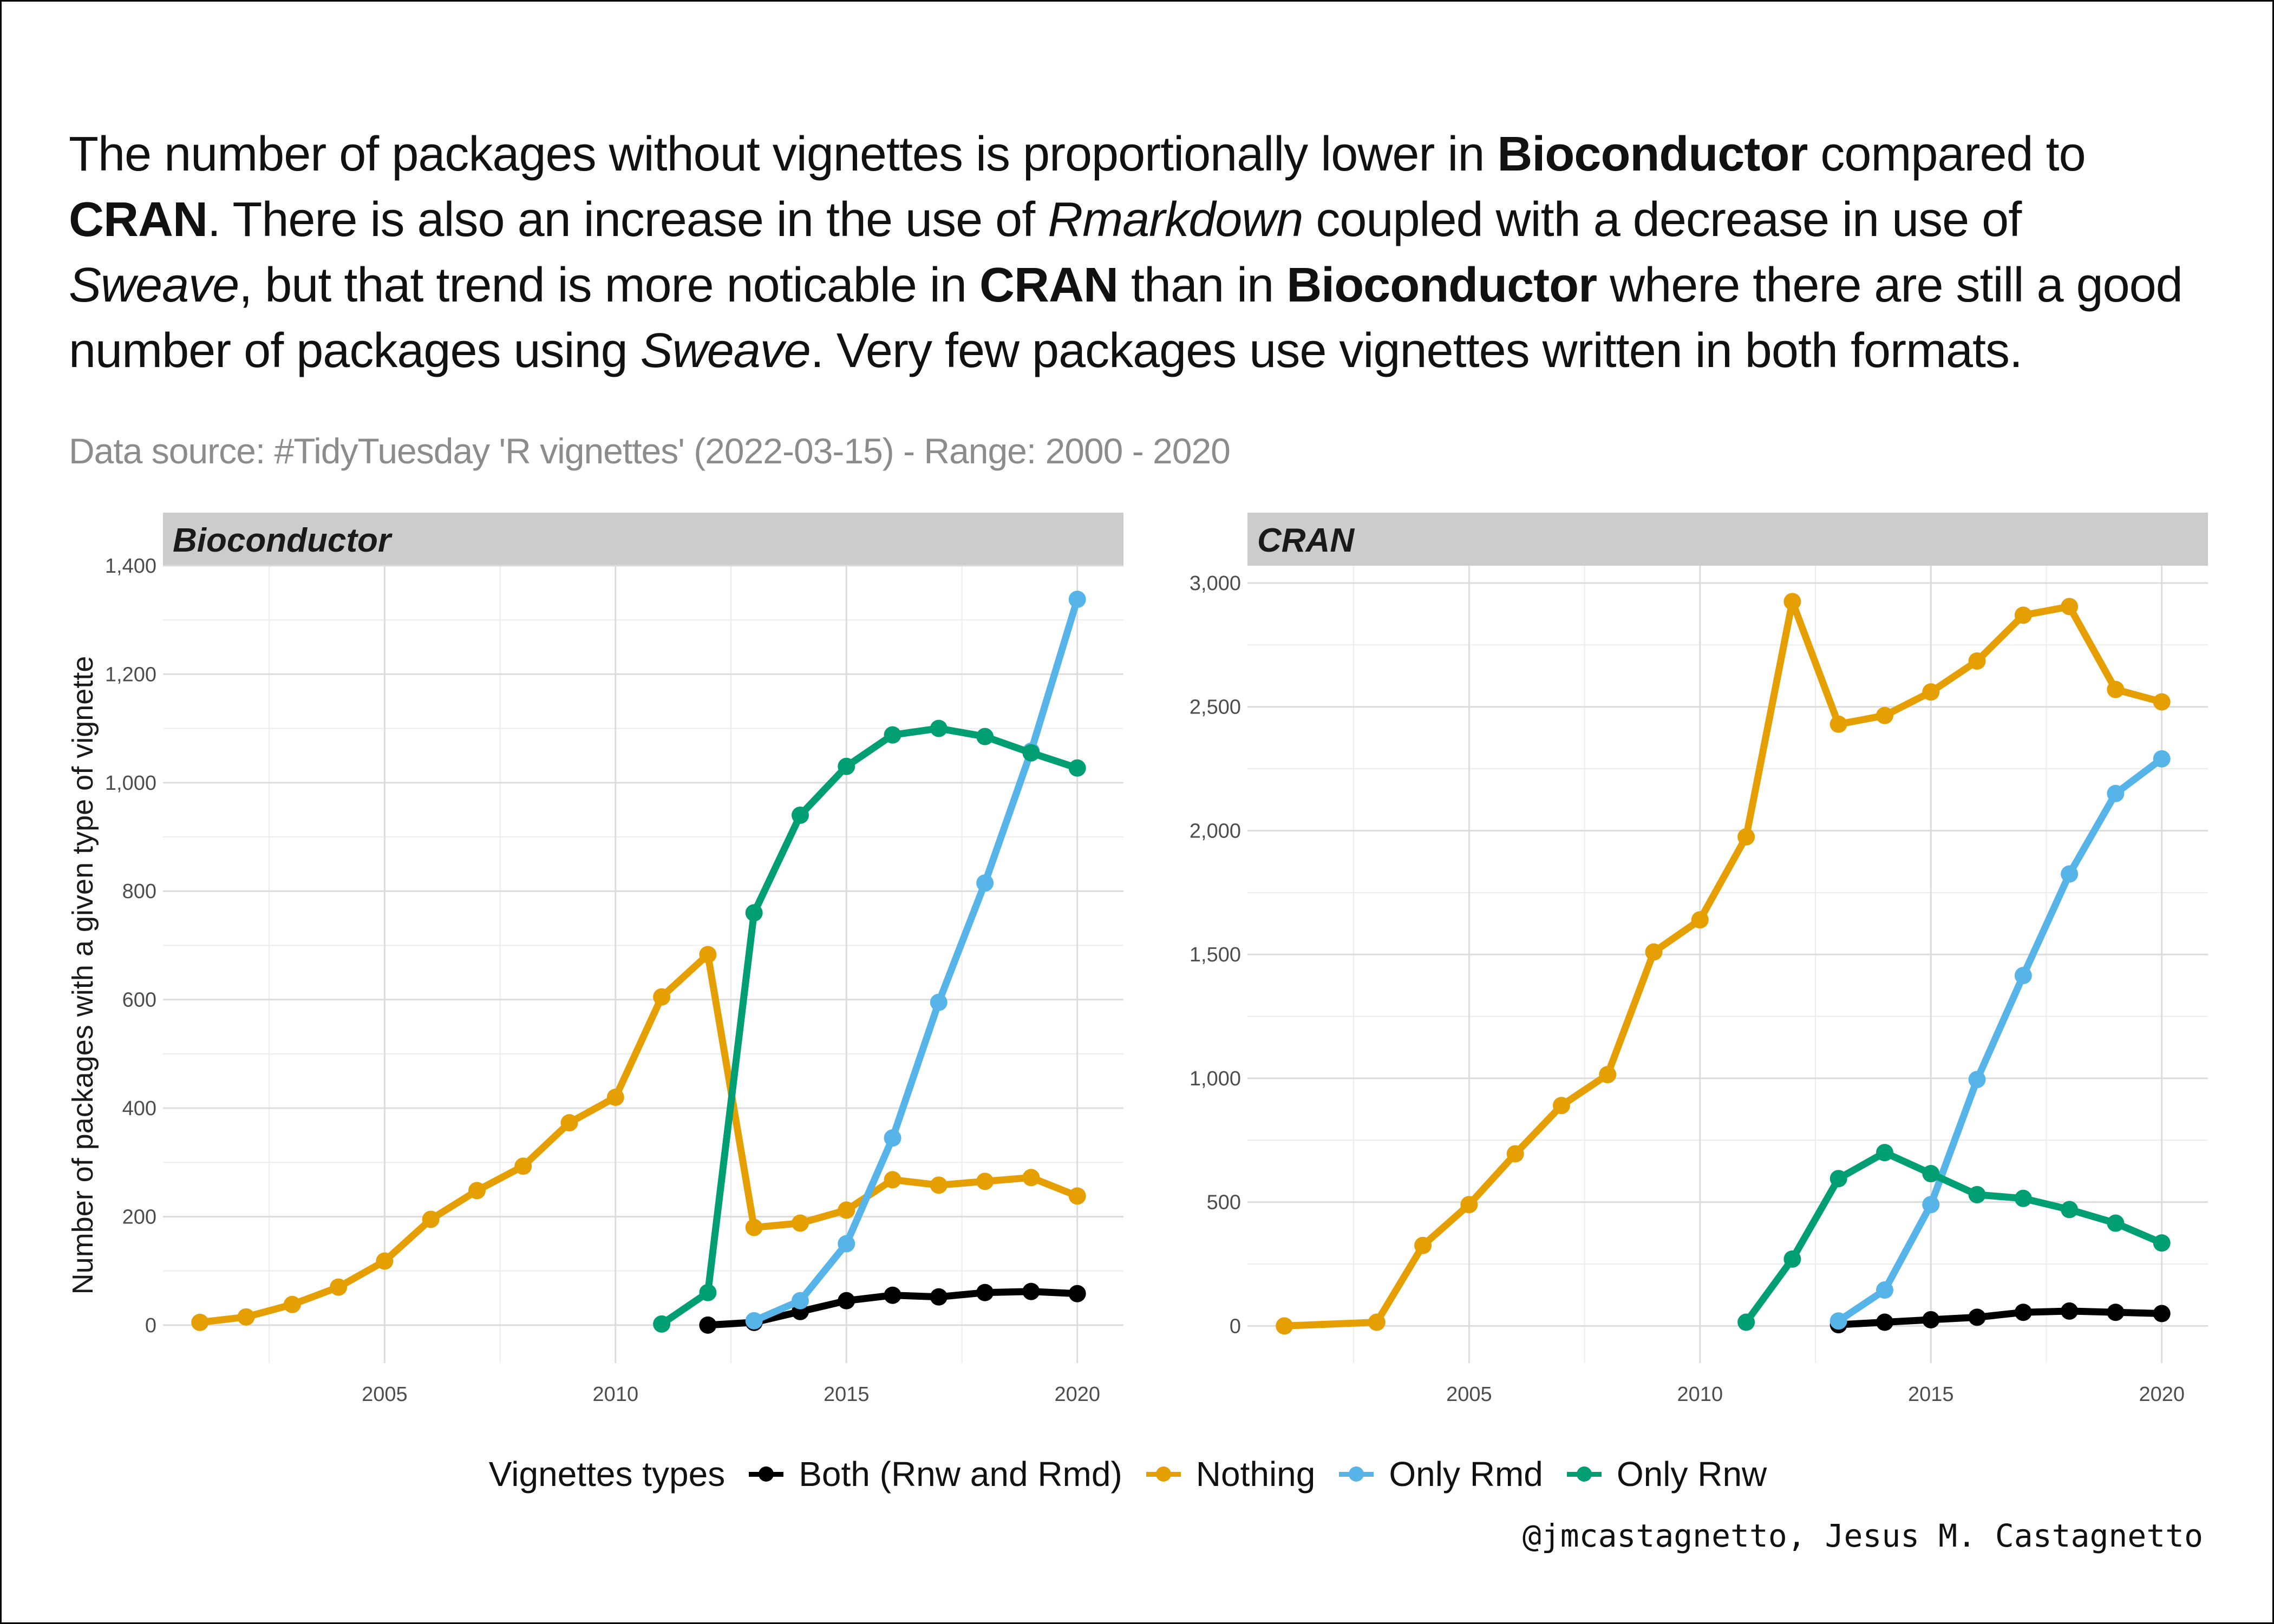 This screenshot has height=1624, width=2274. I want to click on legend-title: Vignettes types, so click(607, 1474).